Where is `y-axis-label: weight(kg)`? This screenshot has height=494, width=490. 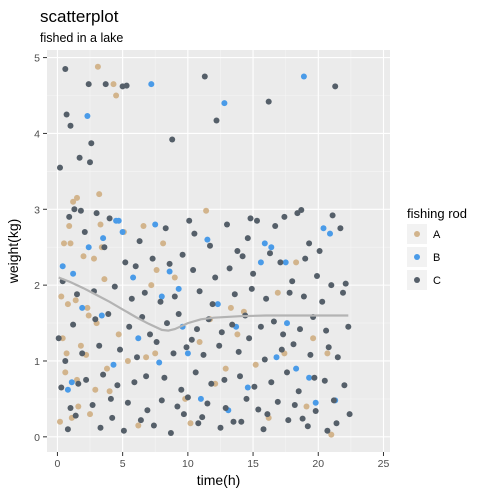
y-axis-label: weight(kg) is located at coordinates (13, 252).